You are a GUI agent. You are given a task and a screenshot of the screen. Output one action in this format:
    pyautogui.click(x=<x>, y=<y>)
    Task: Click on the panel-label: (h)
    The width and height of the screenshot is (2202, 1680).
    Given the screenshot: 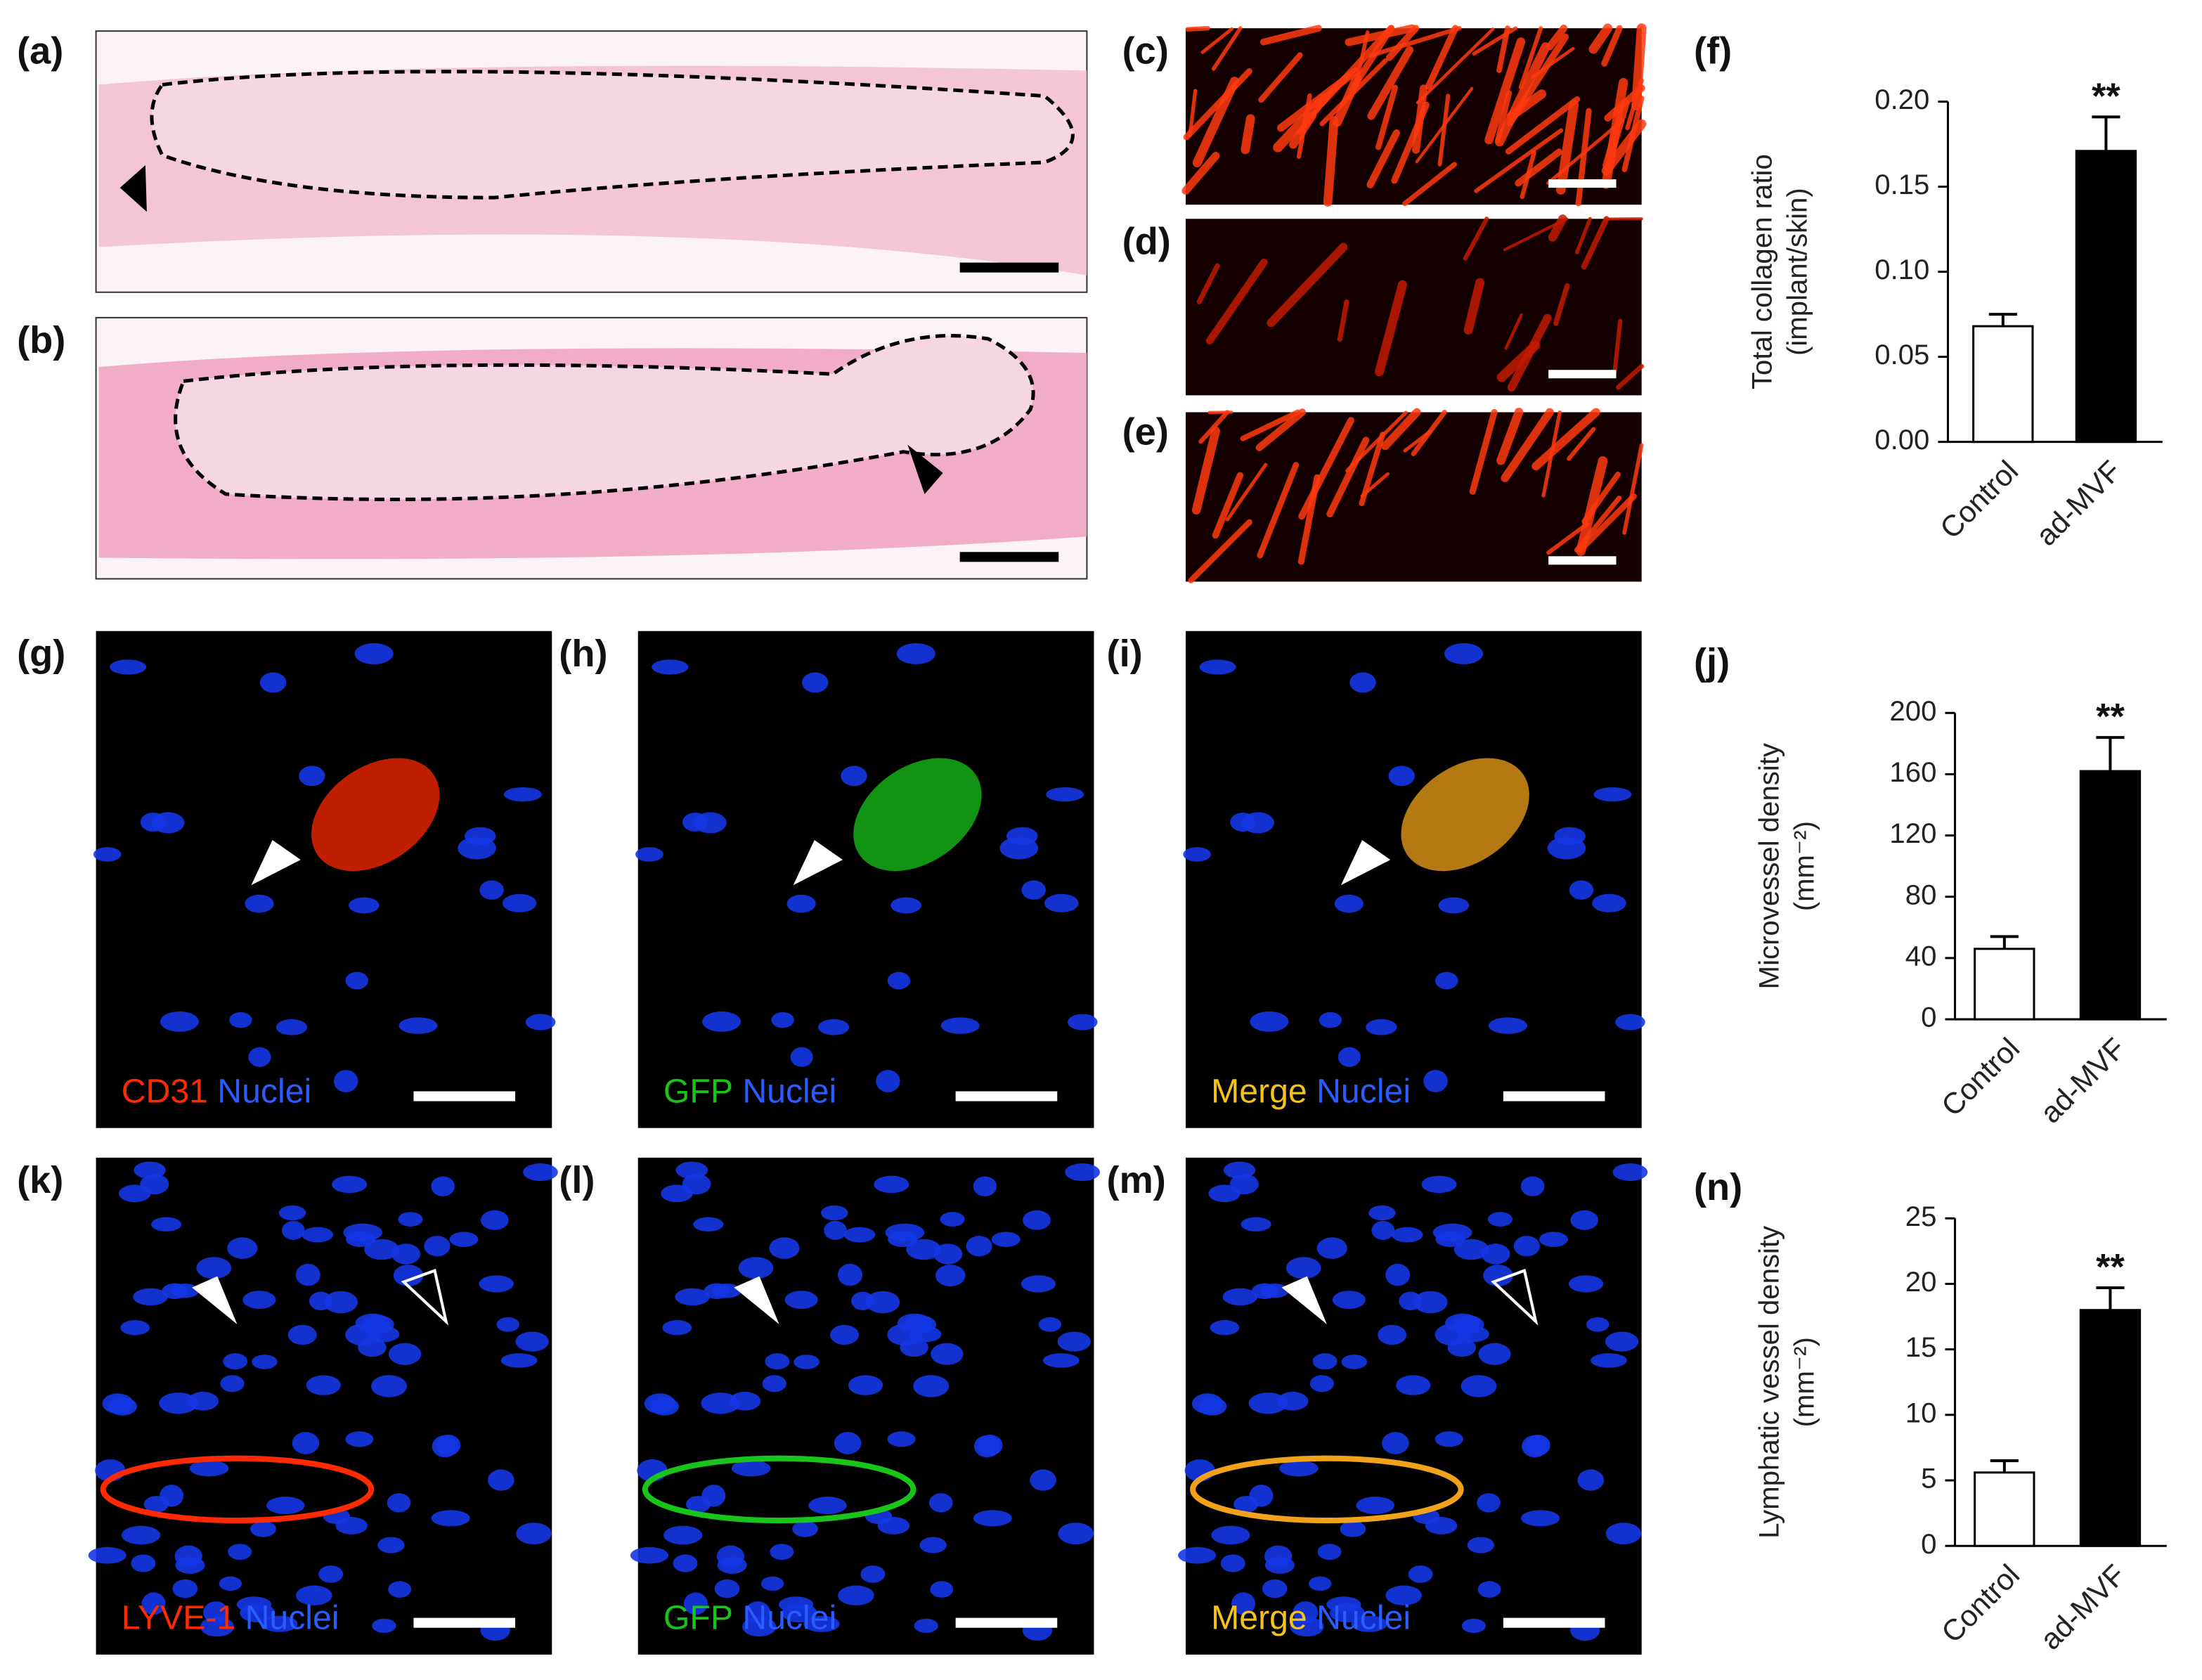 What is the action you would take?
    pyautogui.click(x=583, y=654)
    